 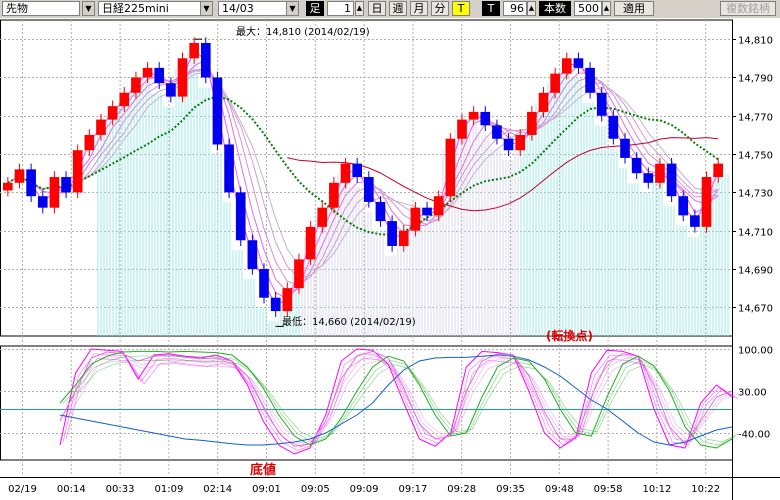 I want to click on apply-button: 適用, so click(x=634, y=8).